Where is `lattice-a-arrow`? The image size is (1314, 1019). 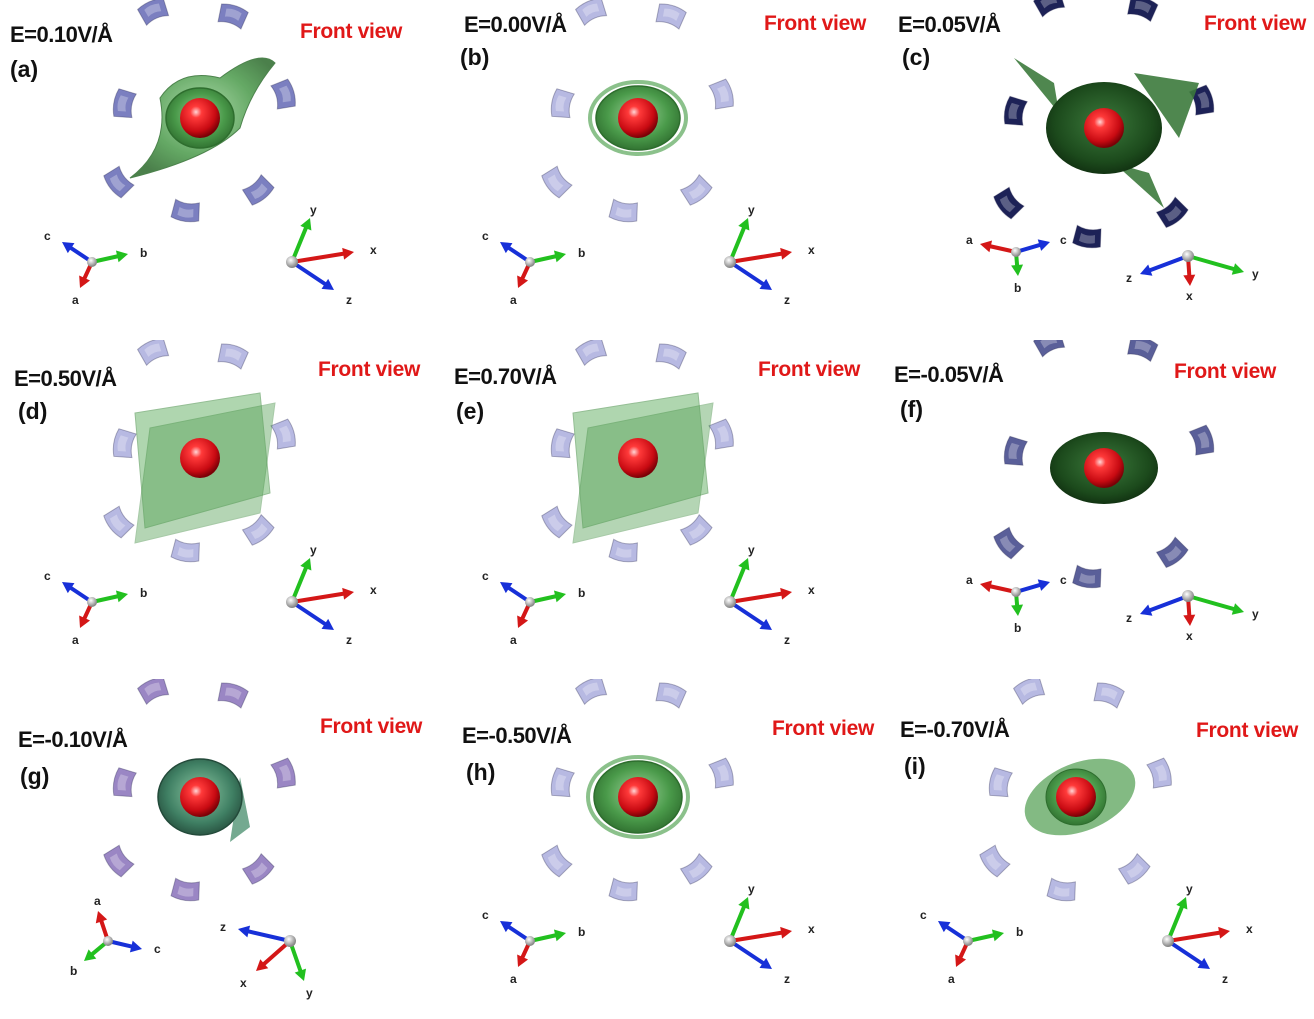
lattice-a-arrow is located at coordinates (999, 247).